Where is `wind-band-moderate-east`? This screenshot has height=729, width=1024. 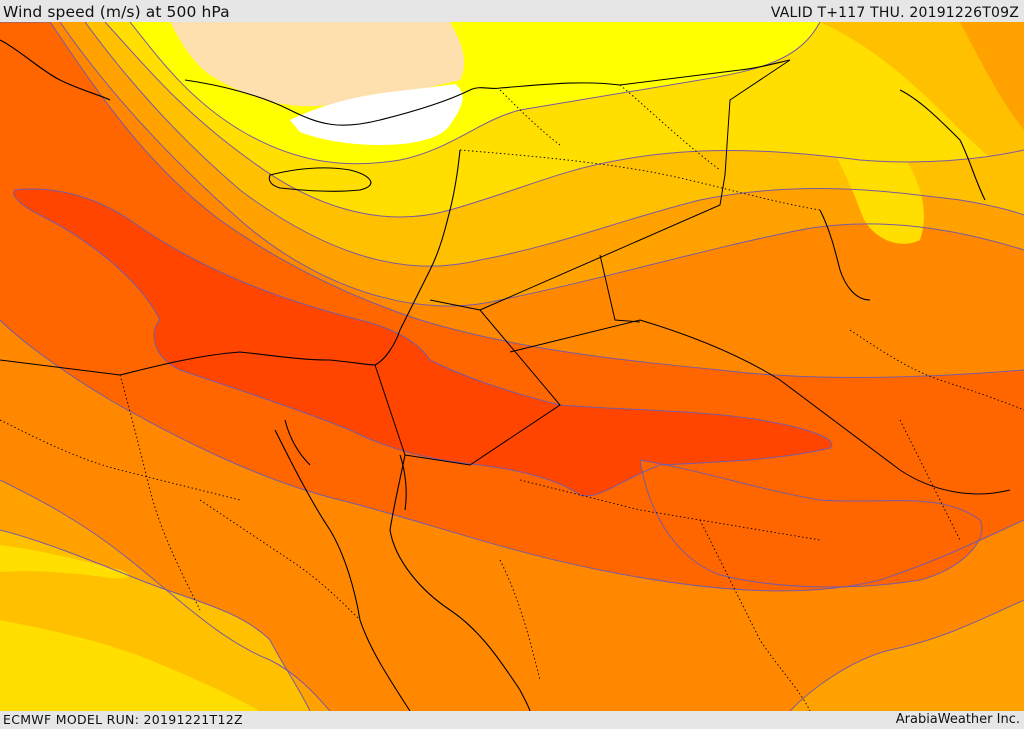 wind-band-moderate-east is located at coordinates (922, 101).